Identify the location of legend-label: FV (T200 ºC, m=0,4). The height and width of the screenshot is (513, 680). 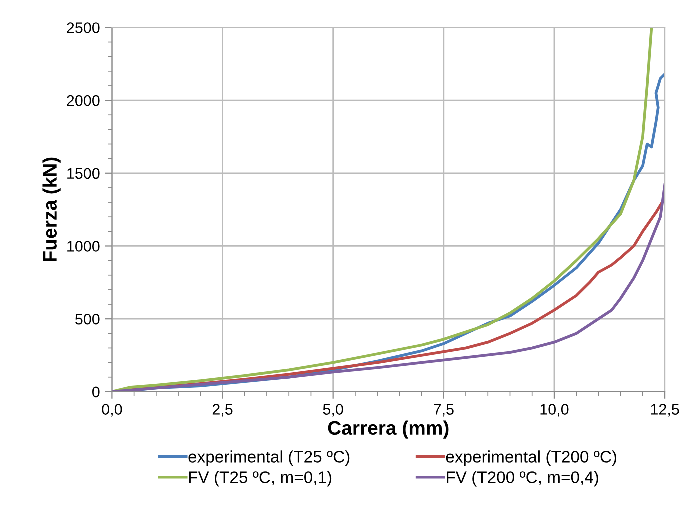
(522, 479).